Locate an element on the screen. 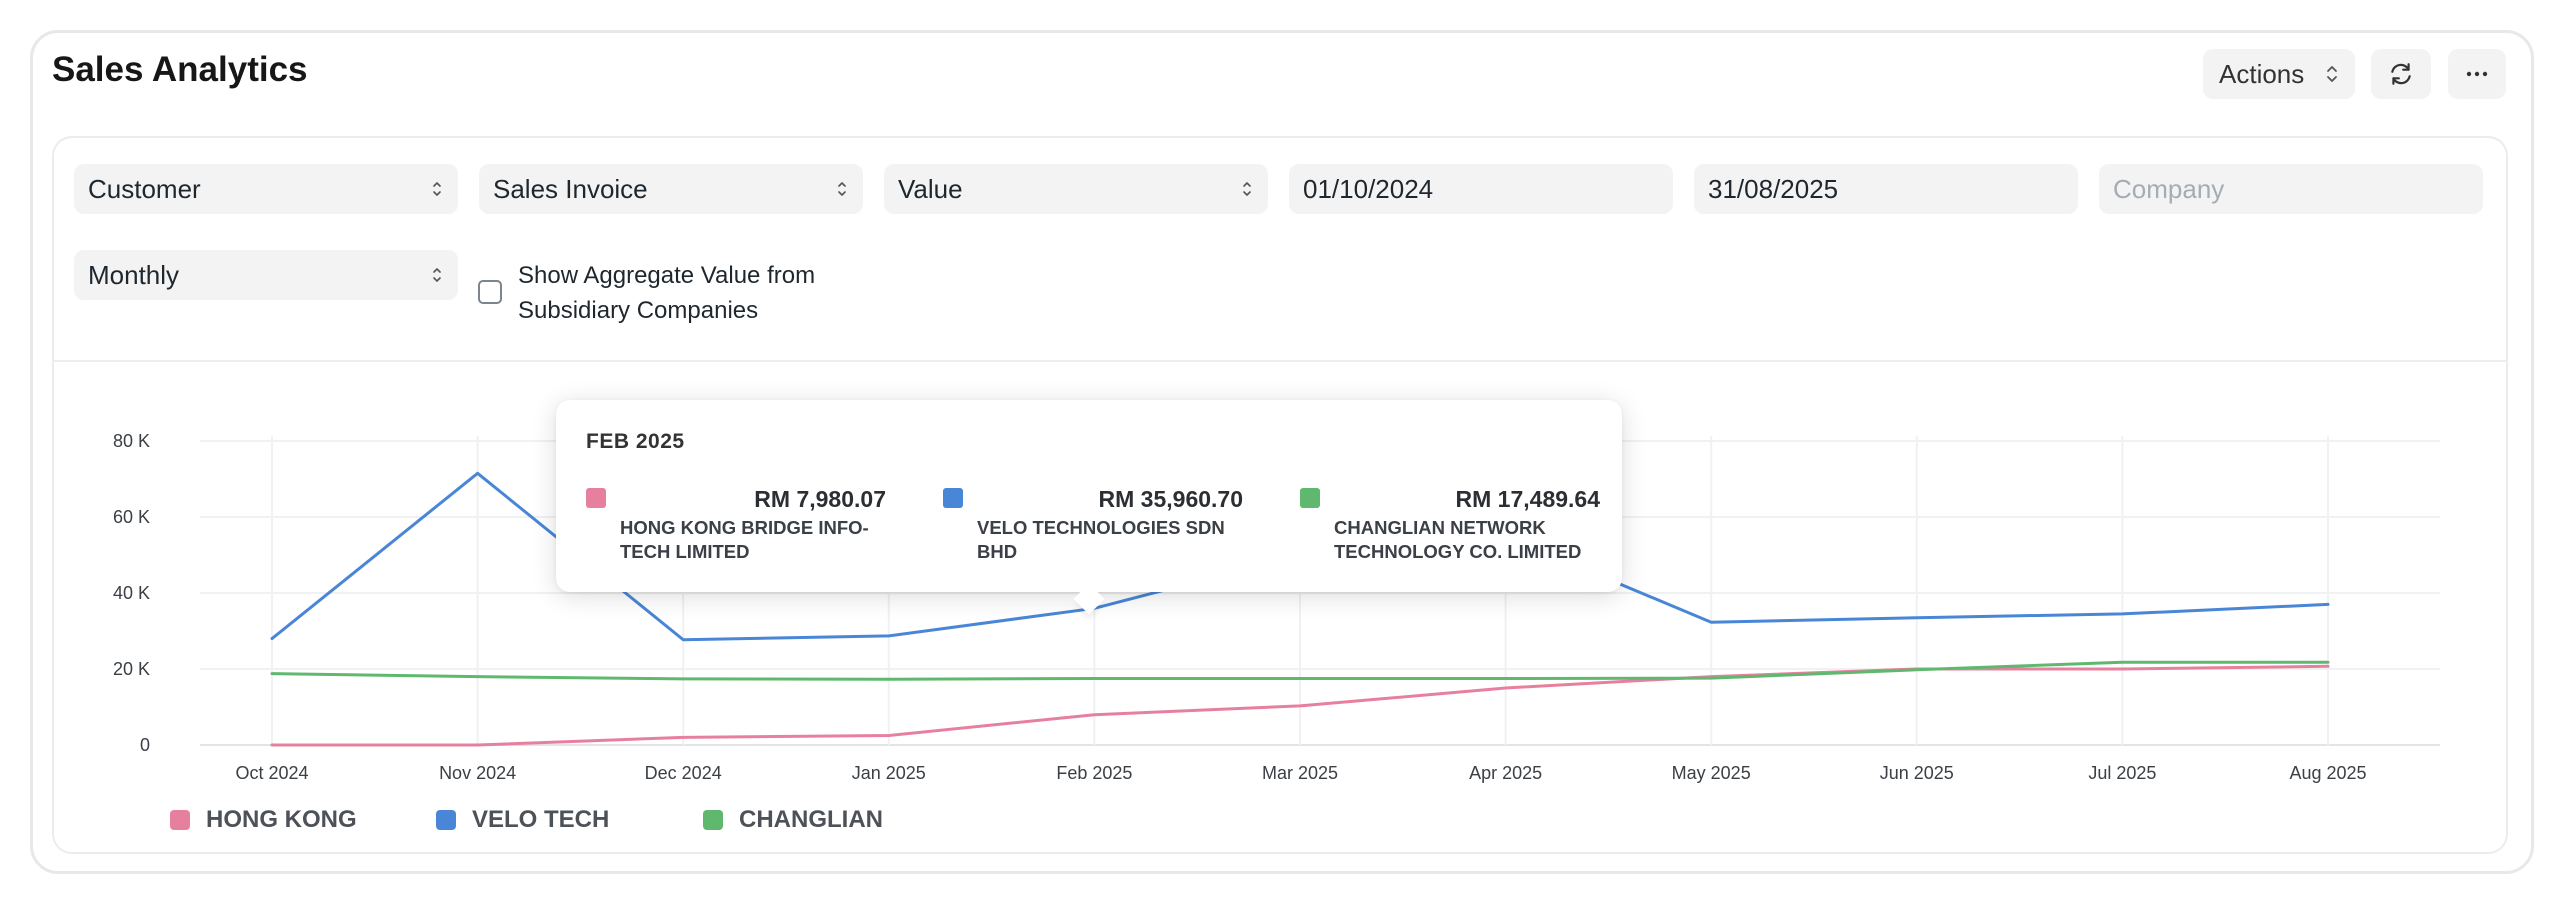  refresh-icon is located at coordinates (2401, 74).